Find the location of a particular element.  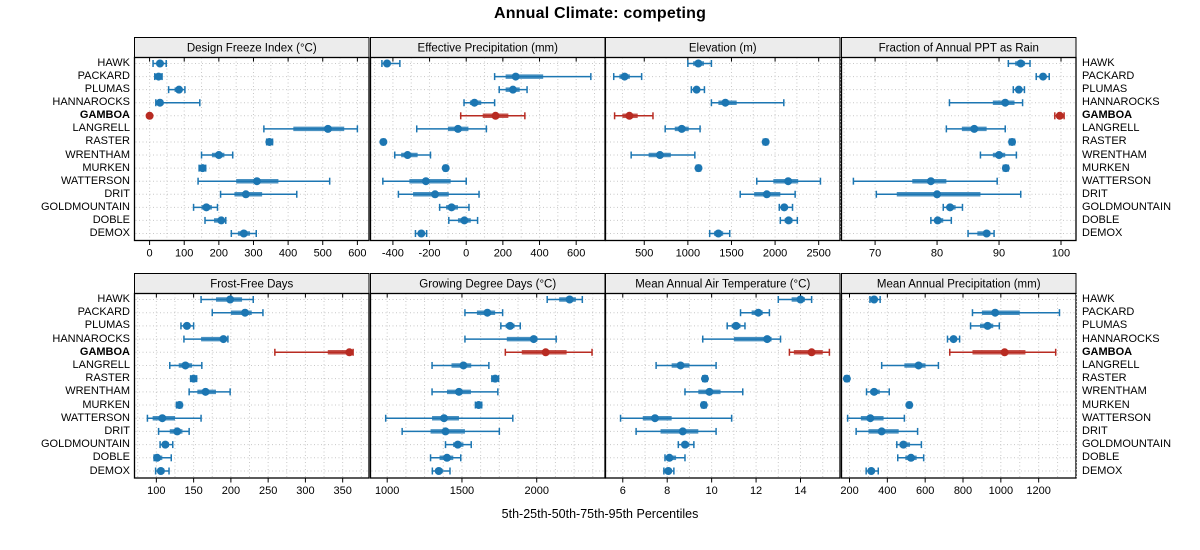

axis-tick-label: 500 is located at coordinates (323, 254).